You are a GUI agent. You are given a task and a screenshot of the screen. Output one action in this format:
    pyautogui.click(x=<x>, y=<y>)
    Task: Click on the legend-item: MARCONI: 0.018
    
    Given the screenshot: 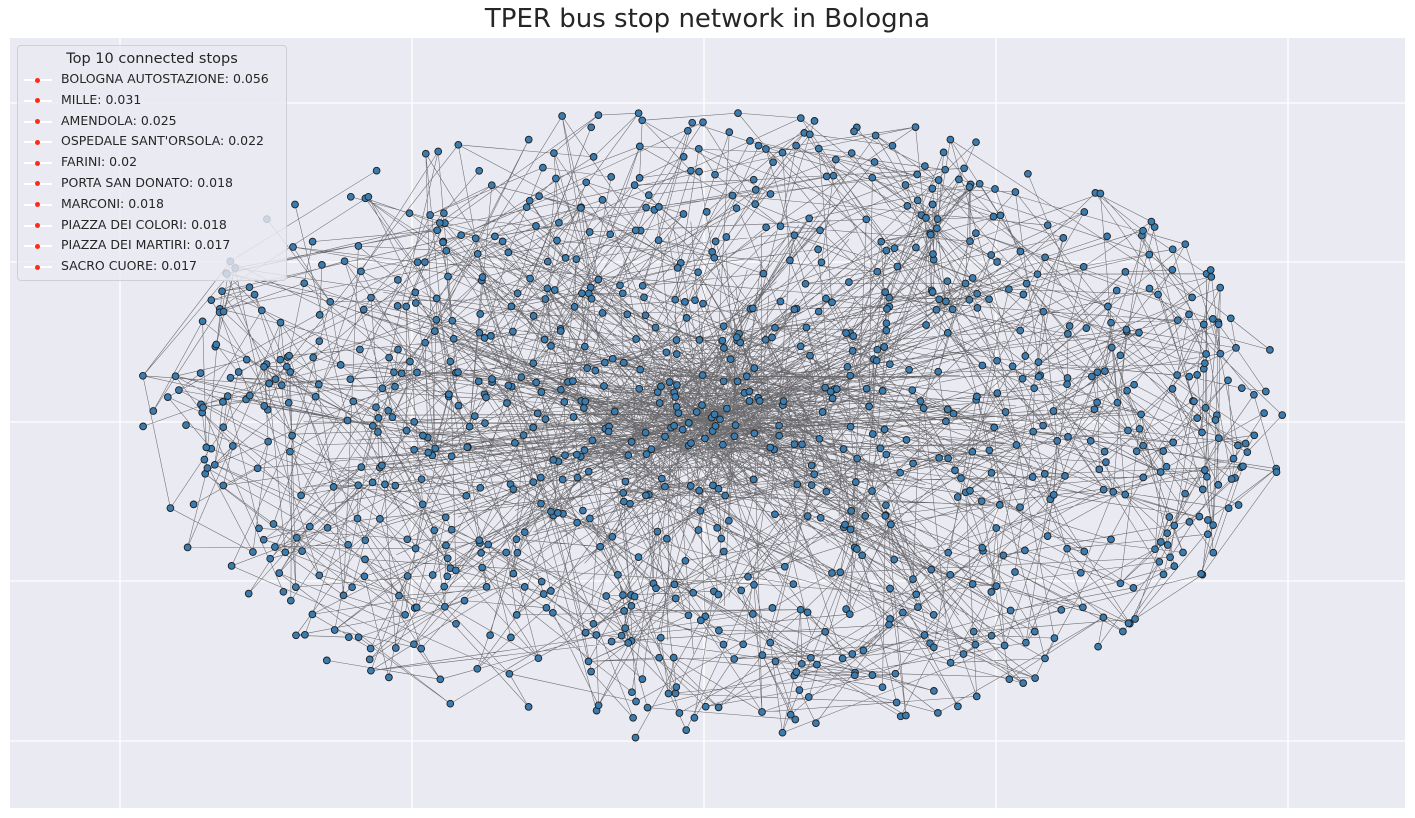 What is the action you would take?
    pyautogui.click(x=152, y=204)
    